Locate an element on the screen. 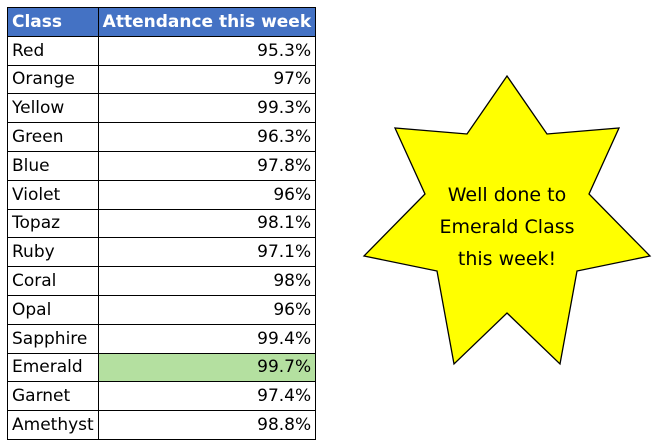 The image size is (661, 443). table-row: Red 95.3% is located at coordinates (162, 50).